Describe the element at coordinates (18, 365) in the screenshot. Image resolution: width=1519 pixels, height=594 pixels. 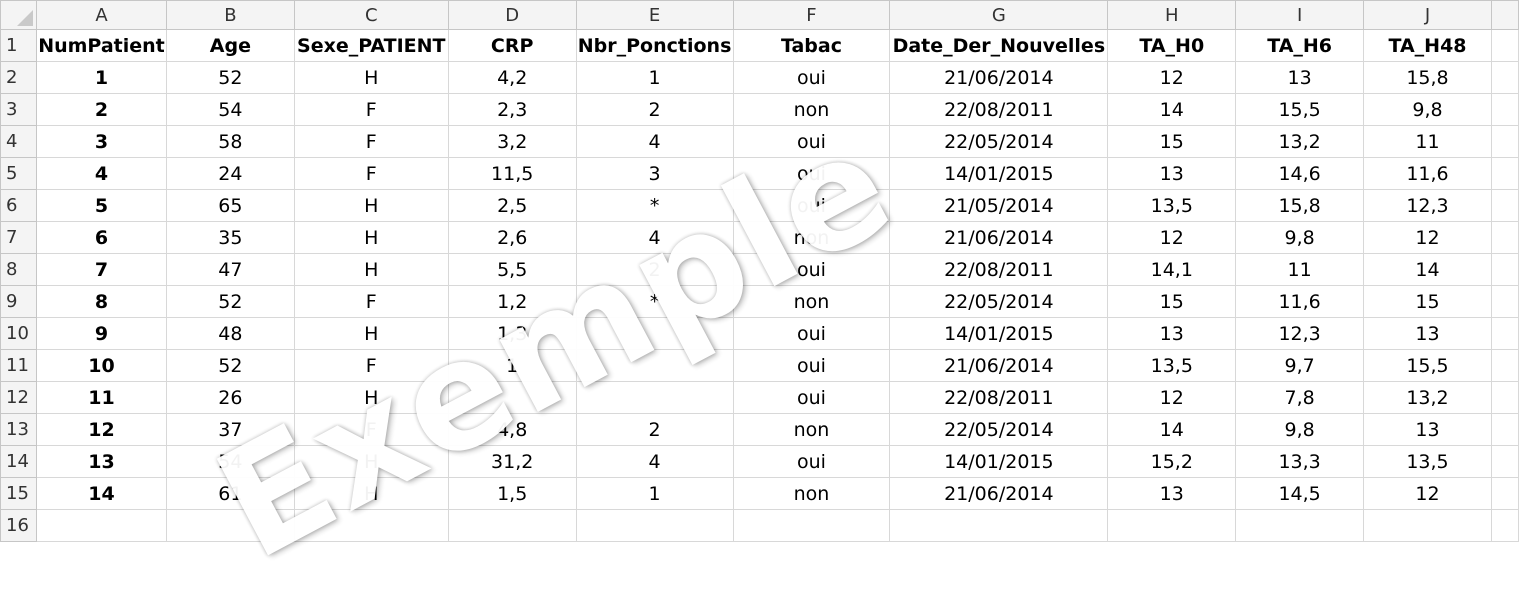
I see `row-header: 11` at that location.